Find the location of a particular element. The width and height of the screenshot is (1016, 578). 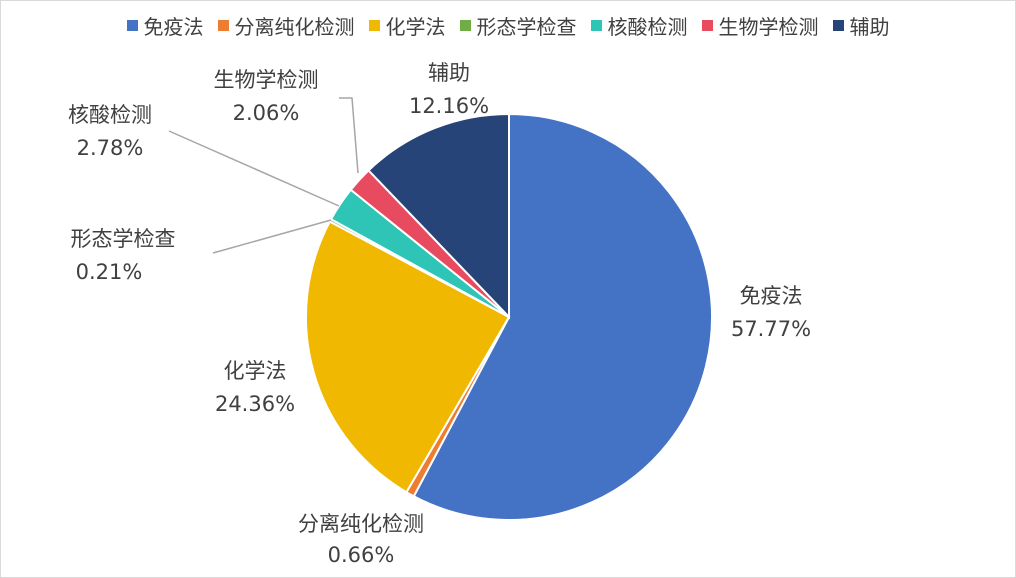

slice-category-label: 分离纯化检测 is located at coordinates (361, 524).